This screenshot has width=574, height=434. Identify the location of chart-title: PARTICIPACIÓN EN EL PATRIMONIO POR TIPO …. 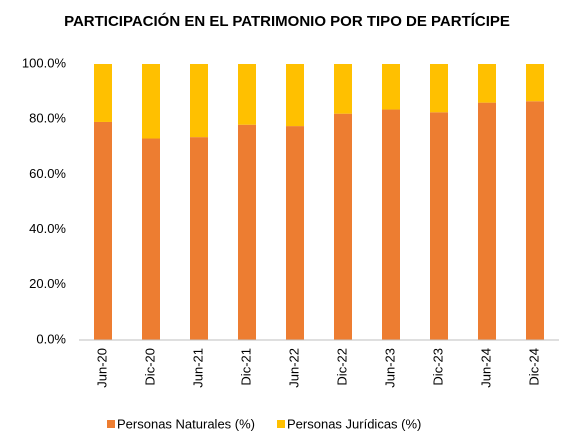
(287, 21).